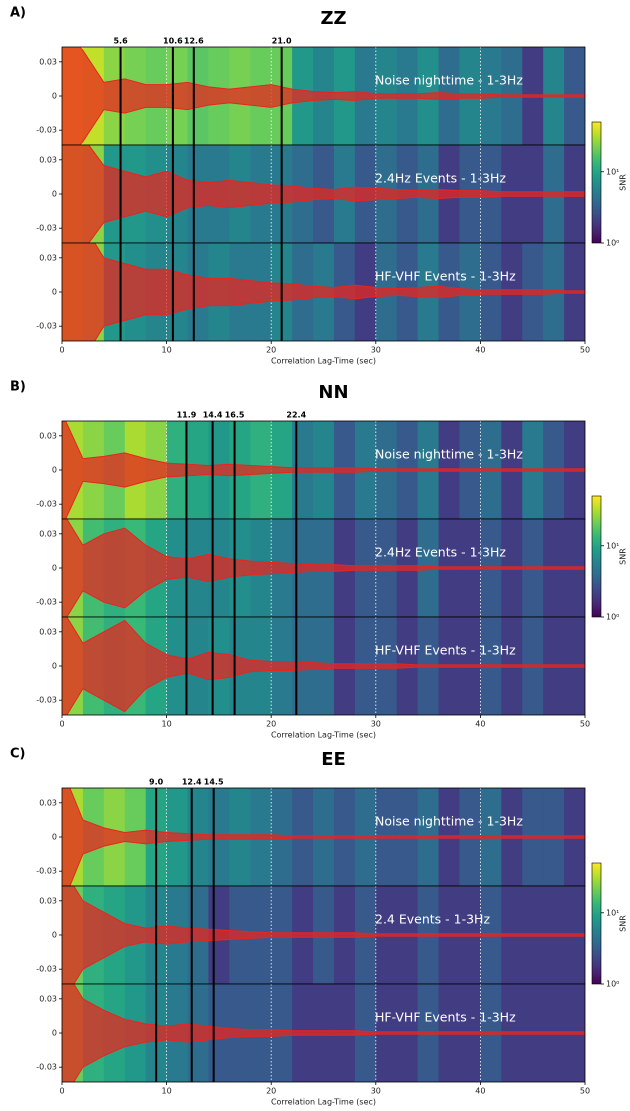 Image resolution: width=630 pixels, height=1111 pixels. What do you see at coordinates (296, 415) in the screenshot?
I see `marker-label: 22.4` at bounding box center [296, 415].